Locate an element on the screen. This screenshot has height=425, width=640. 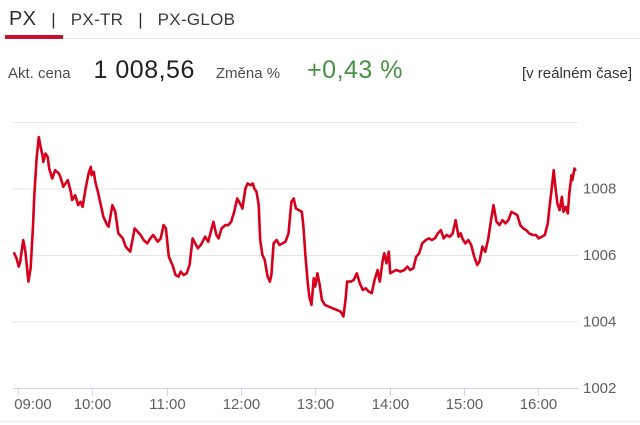
tab-bar: PX | PX-TR | PX-GLOB is located at coordinates (320, 21).